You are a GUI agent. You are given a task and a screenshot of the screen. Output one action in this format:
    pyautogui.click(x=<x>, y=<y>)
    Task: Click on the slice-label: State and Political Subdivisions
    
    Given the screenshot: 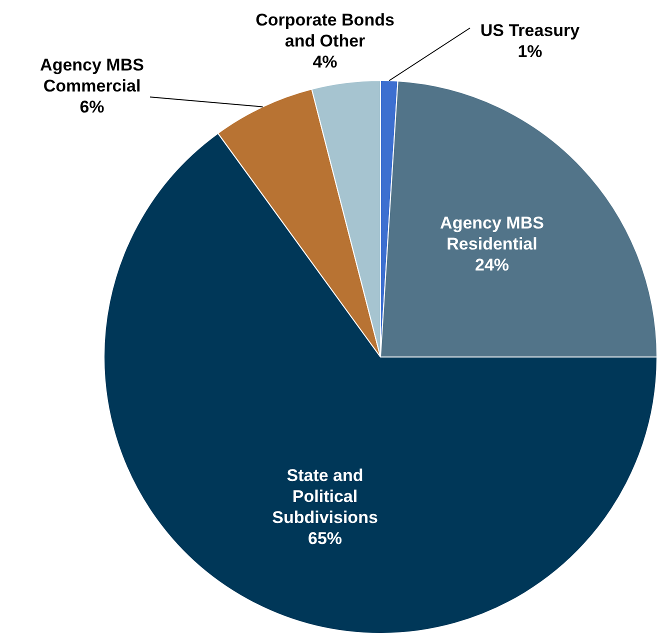 What is the action you would take?
    pyautogui.click(x=325, y=497)
    